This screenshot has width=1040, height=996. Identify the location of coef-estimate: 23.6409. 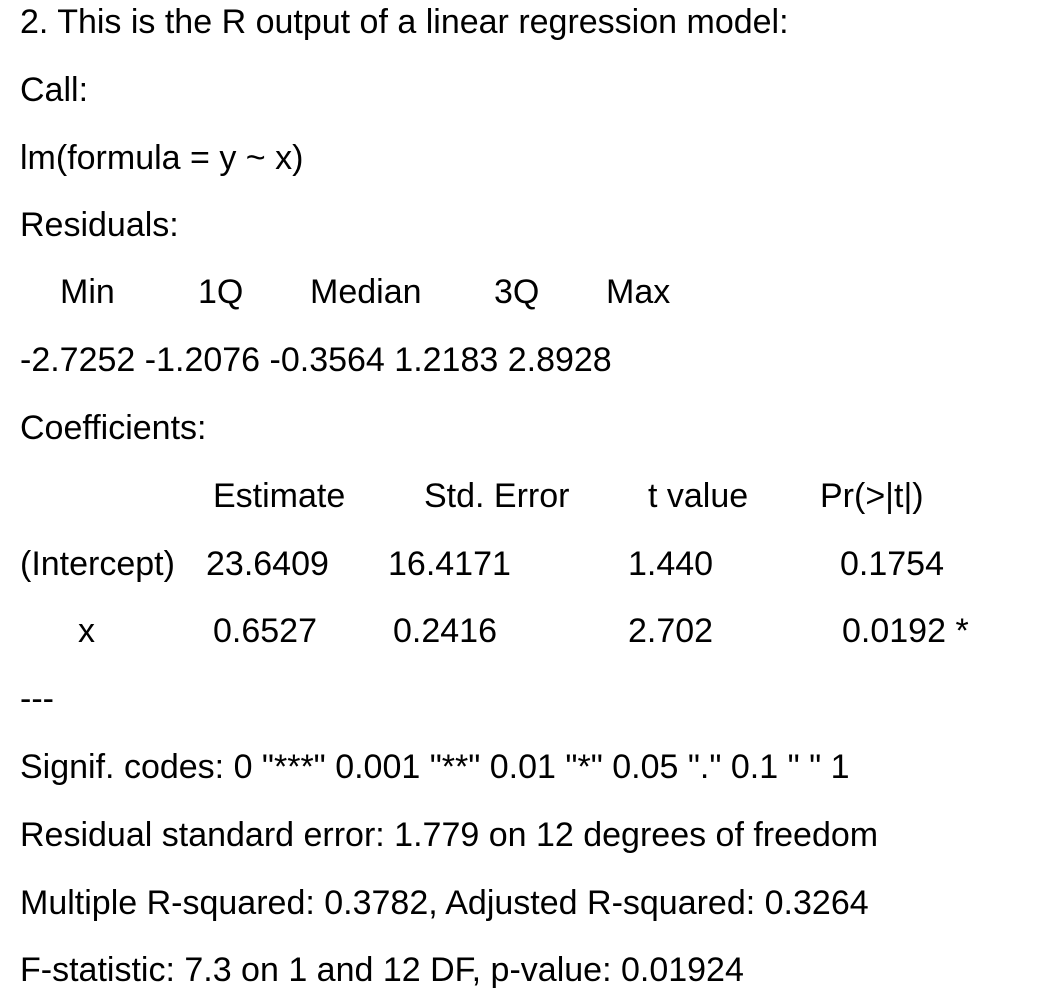
(267, 564).